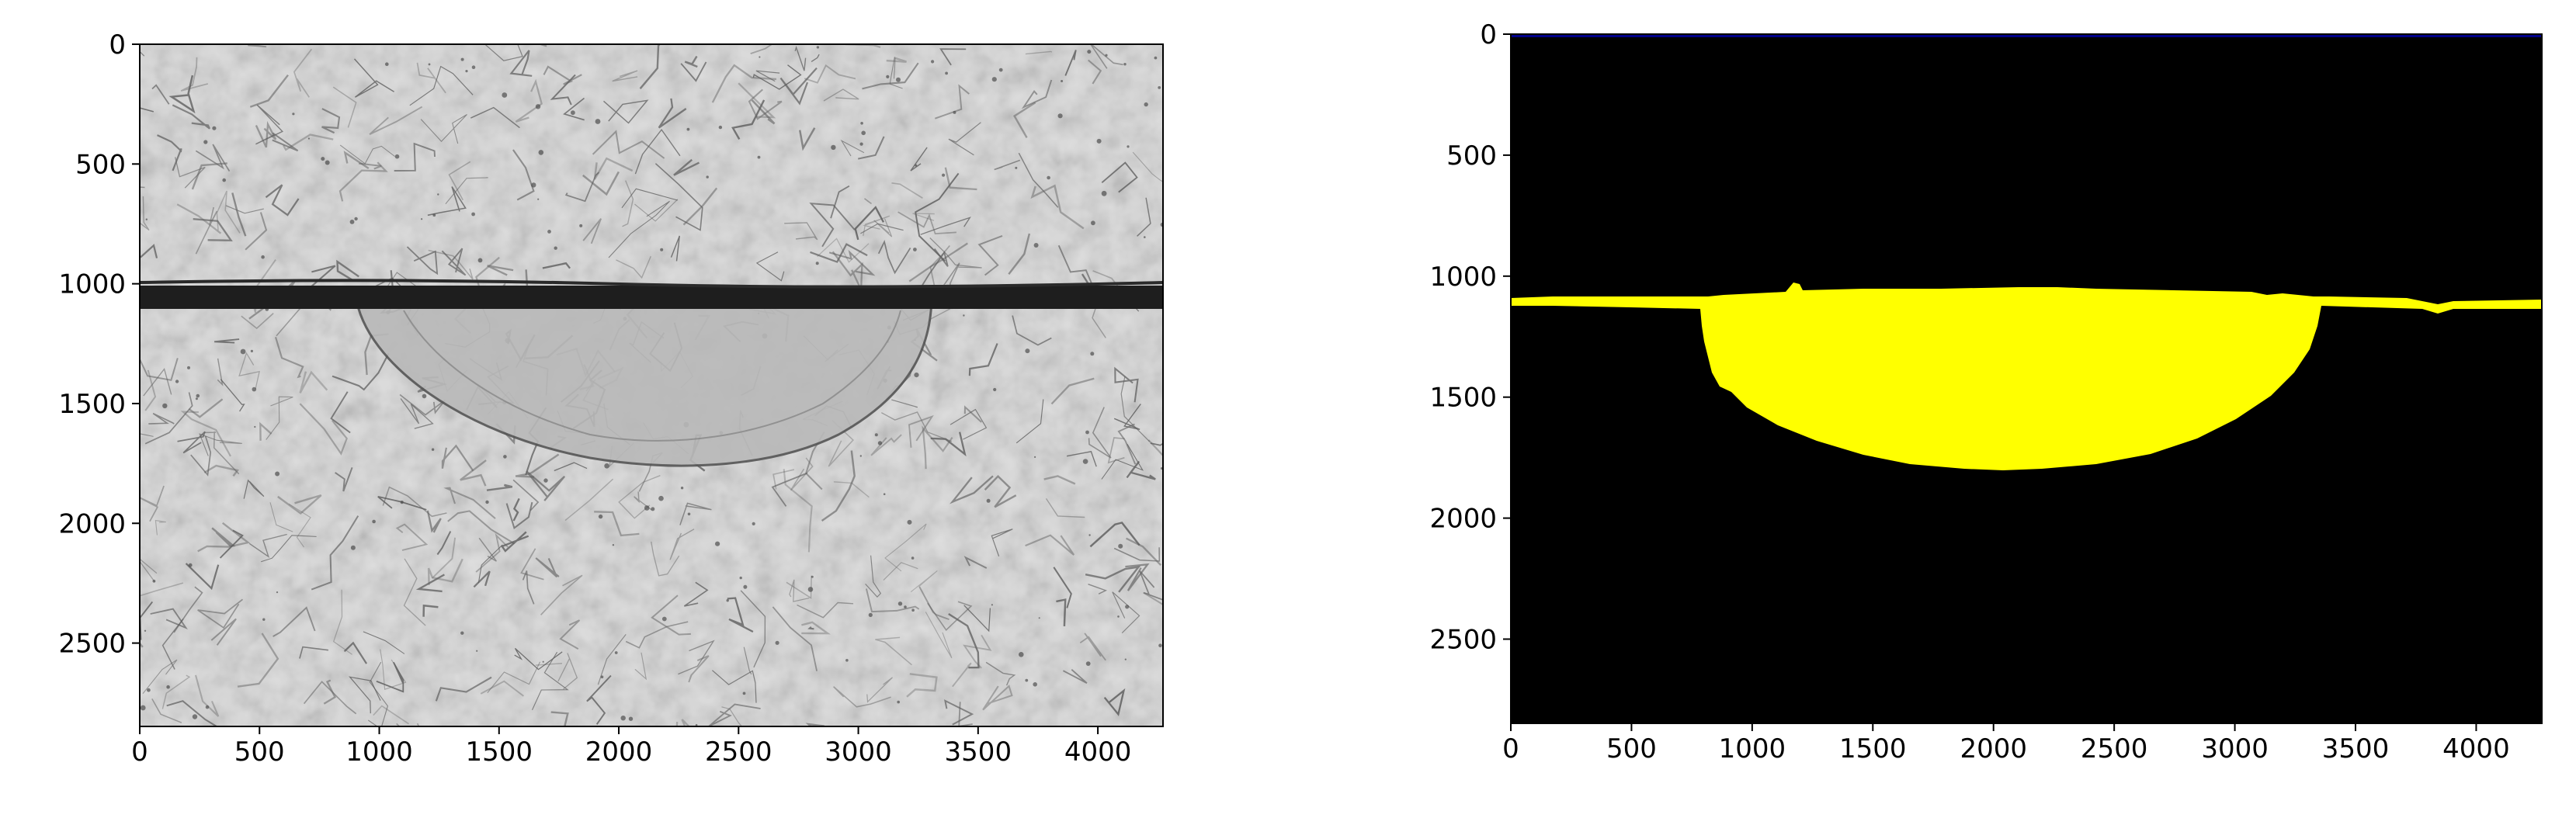 This screenshot has height=825, width=2576. What do you see at coordinates (858, 752) in the screenshot?
I see `micrograph-x-tick-label: 3000` at bounding box center [858, 752].